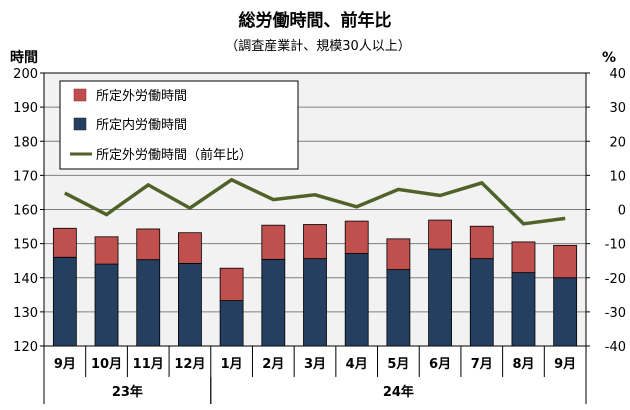 The height and width of the screenshot is (410, 630). What do you see at coordinates (127, 392) in the screenshot?
I see `year-label: 23年` at bounding box center [127, 392].